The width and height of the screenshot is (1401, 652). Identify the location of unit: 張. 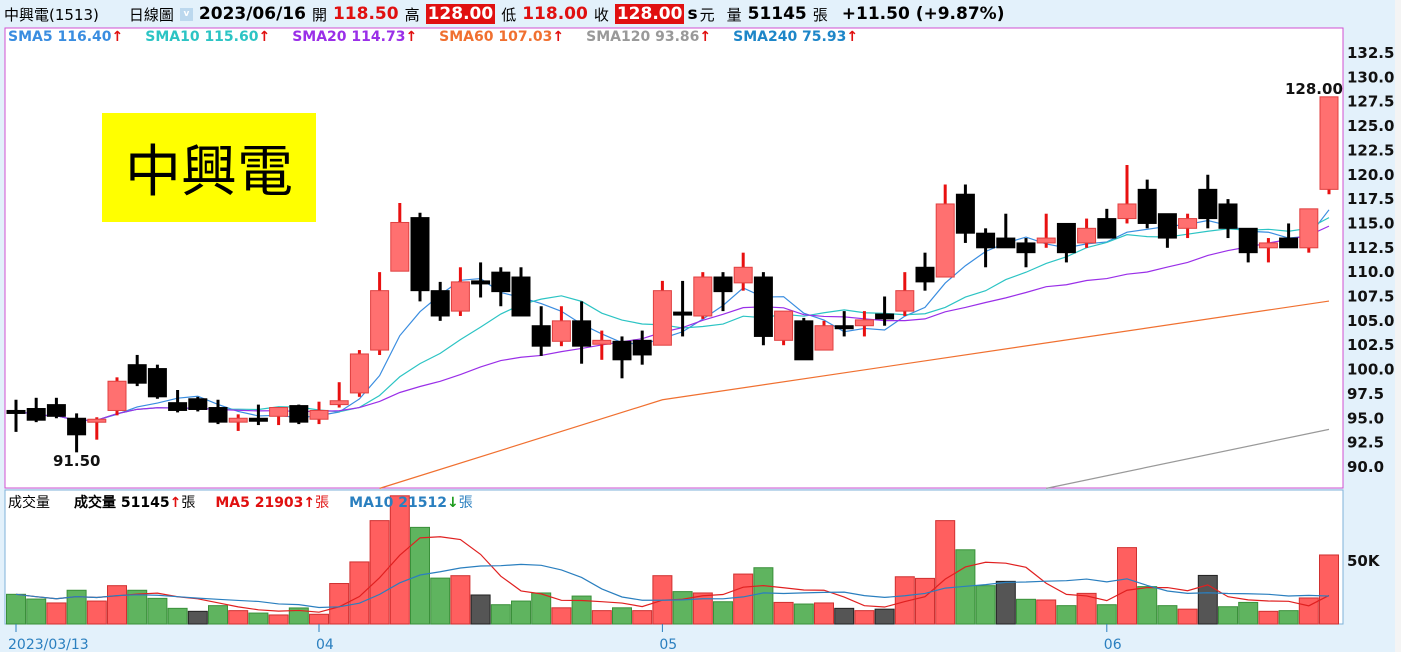
(322, 503).